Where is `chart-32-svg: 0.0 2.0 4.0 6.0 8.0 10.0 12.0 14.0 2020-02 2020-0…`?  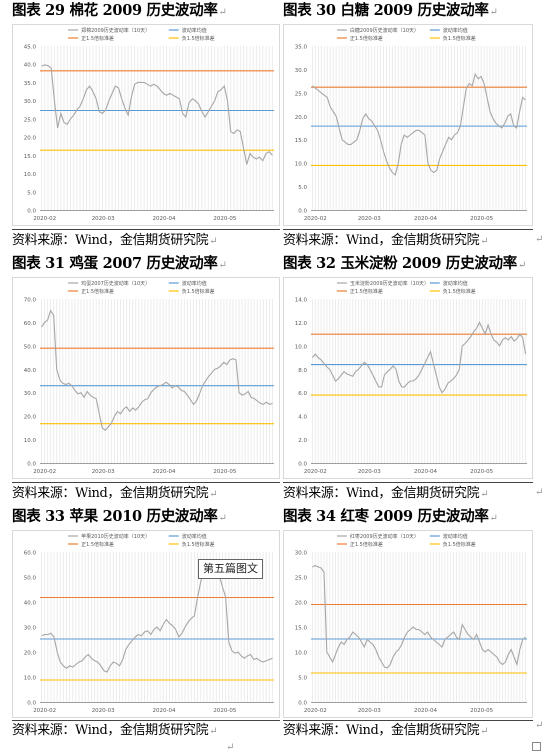 chart-32-svg: 0.0 2.0 4.0 6.0 8.0 10.0 12.0 14.0 2020-02 2020-0… is located at coordinates (408, 378).